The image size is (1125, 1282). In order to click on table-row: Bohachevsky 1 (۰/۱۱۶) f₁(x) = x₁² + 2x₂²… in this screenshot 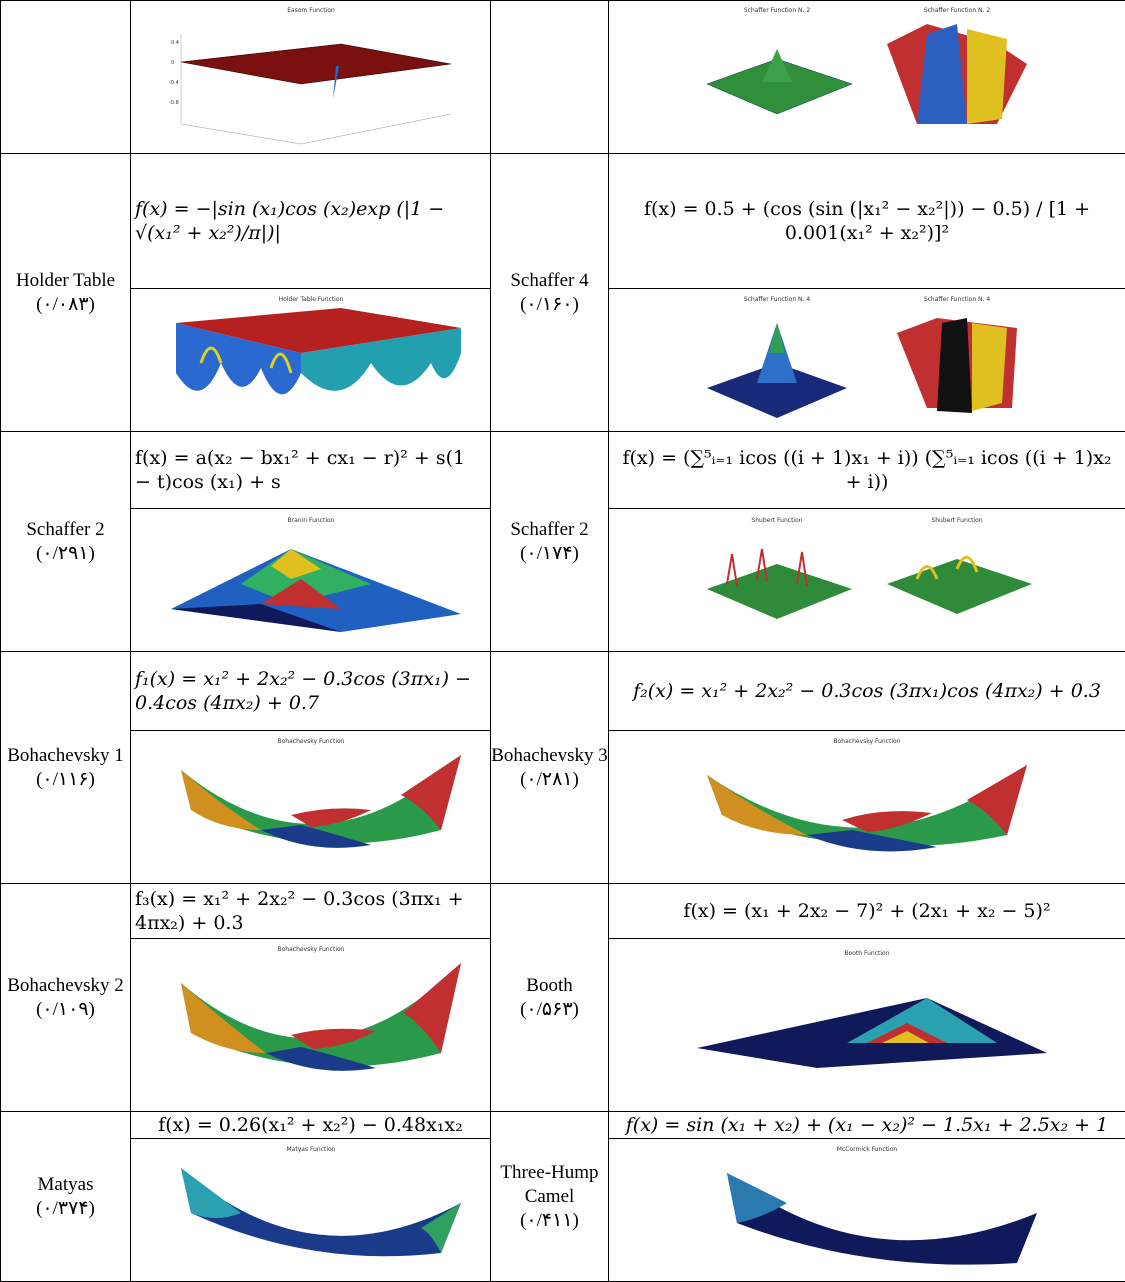, I will do `click(563, 691)`.